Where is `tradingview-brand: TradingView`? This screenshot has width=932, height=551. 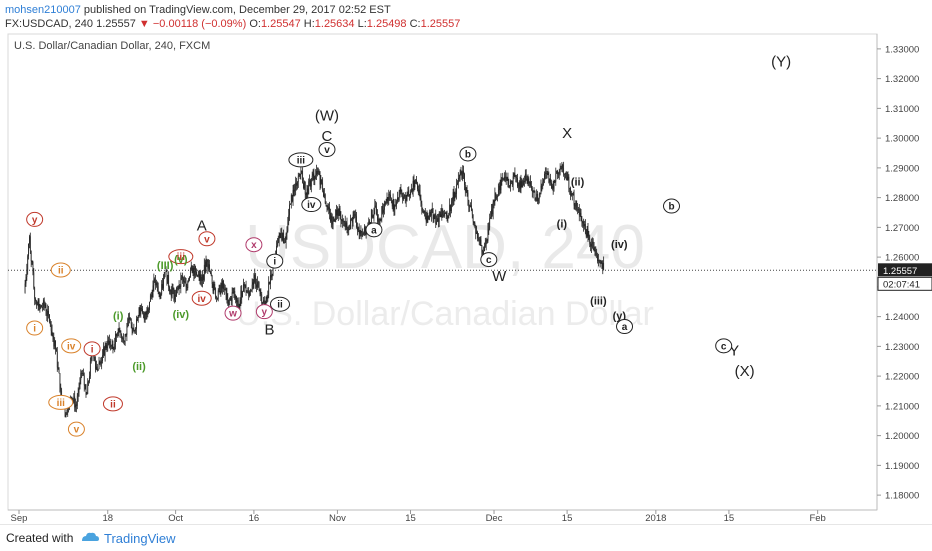
tradingview-brand: TradingView is located at coordinates (140, 538).